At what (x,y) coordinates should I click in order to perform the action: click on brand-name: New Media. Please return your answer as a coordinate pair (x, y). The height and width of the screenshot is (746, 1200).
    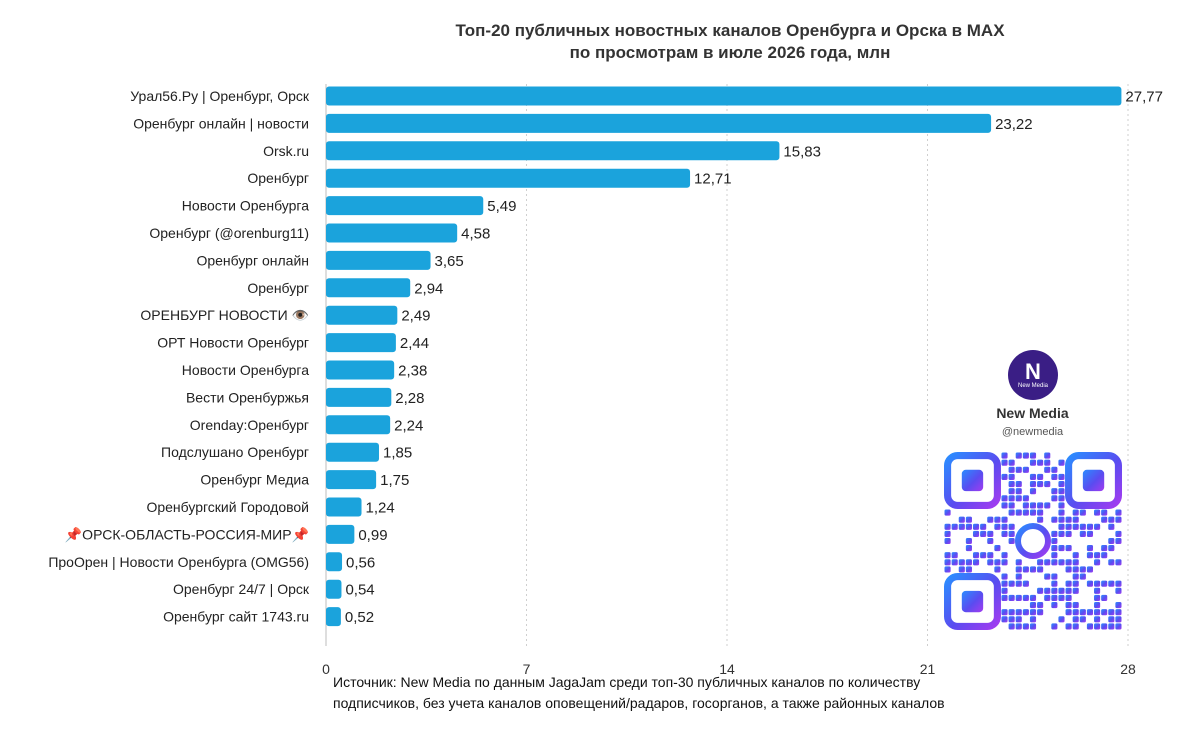
    Looking at the image, I should click on (1032, 413).